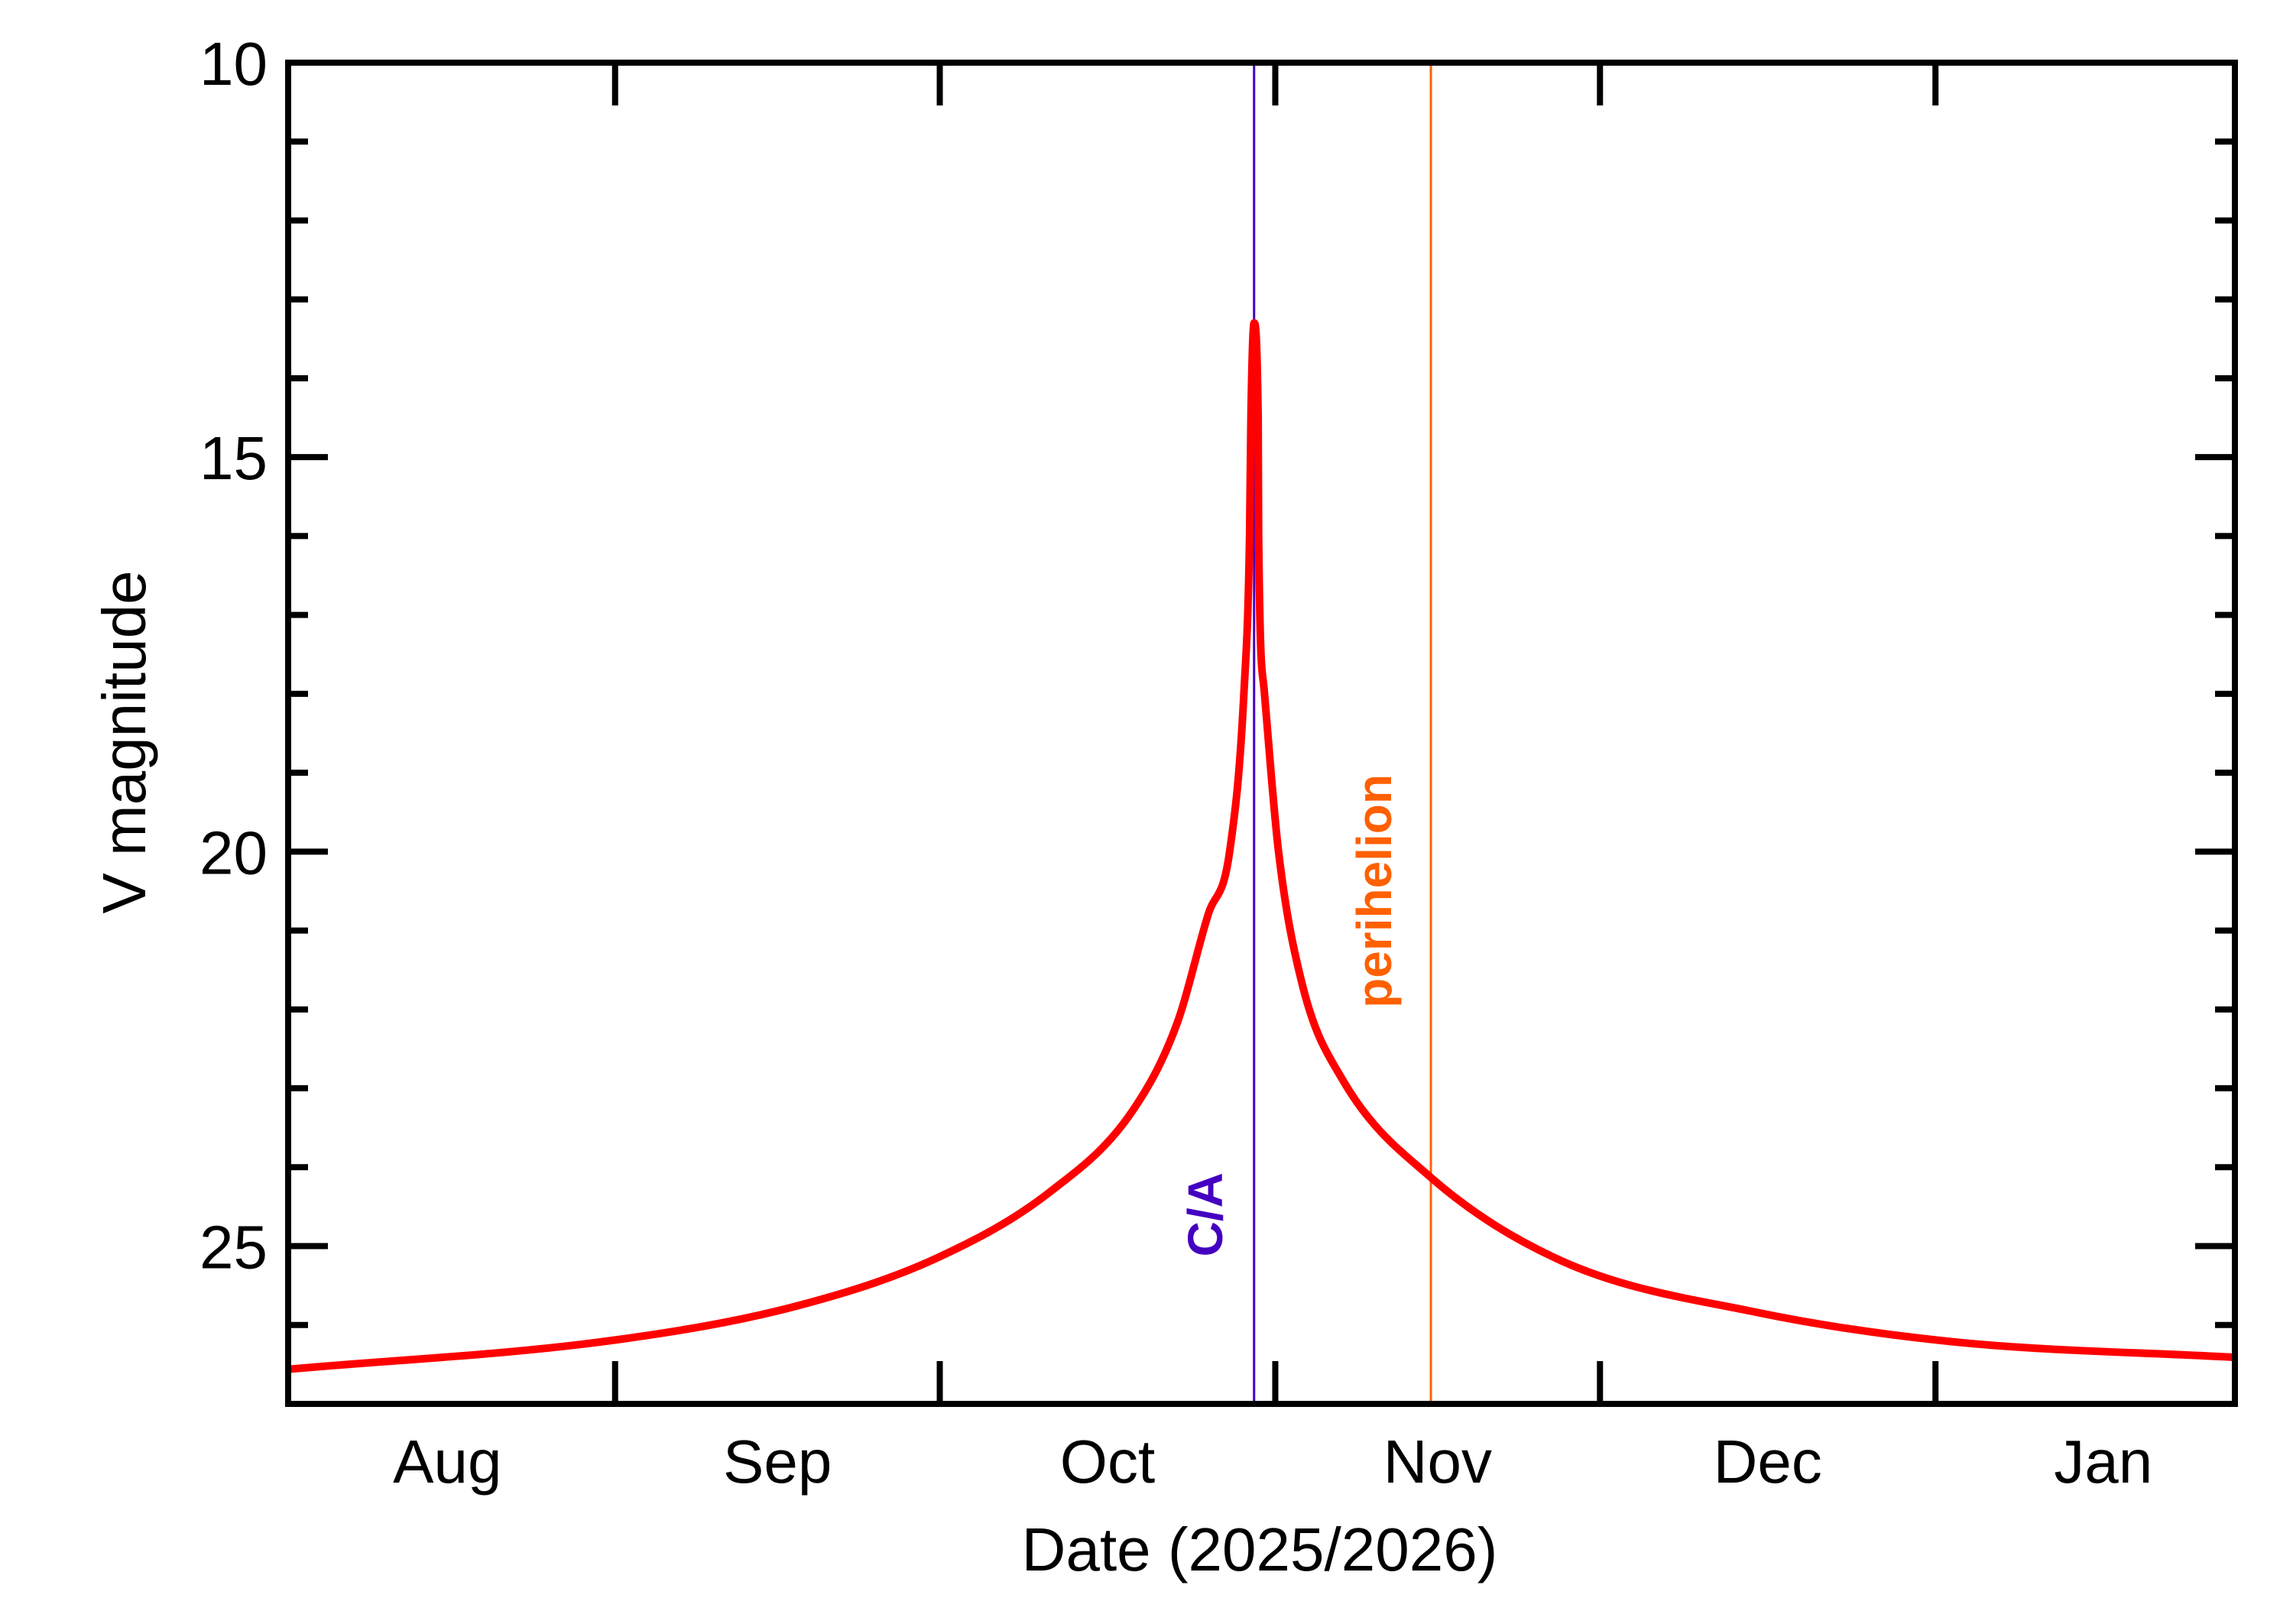  What do you see at coordinates (233, 852) in the screenshot?
I see `y-tick-label: 20` at bounding box center [233, 852].